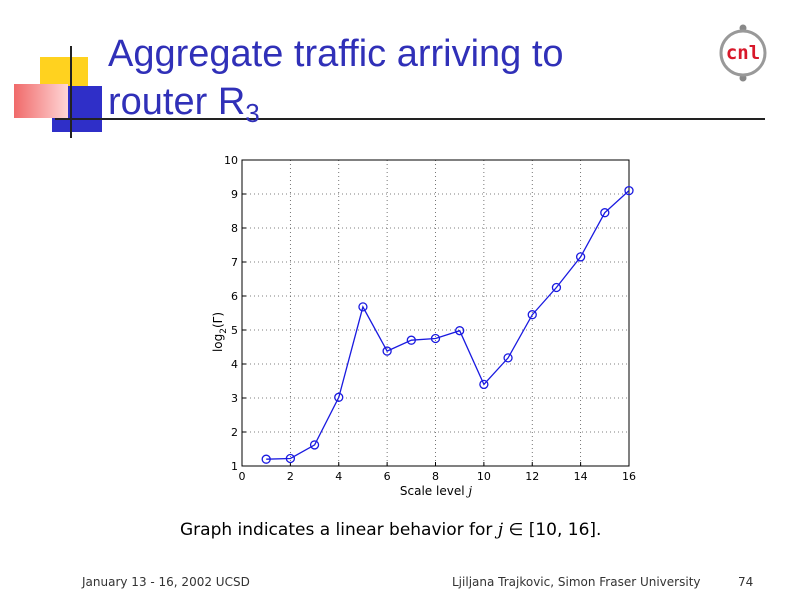 Image resolution: width=800 pixels, height=600 pixels. What do you see at coordinates (436, 491) in the screenshot?
I see `x-axis-label: Scale level j` at bounding box center [436, 491].